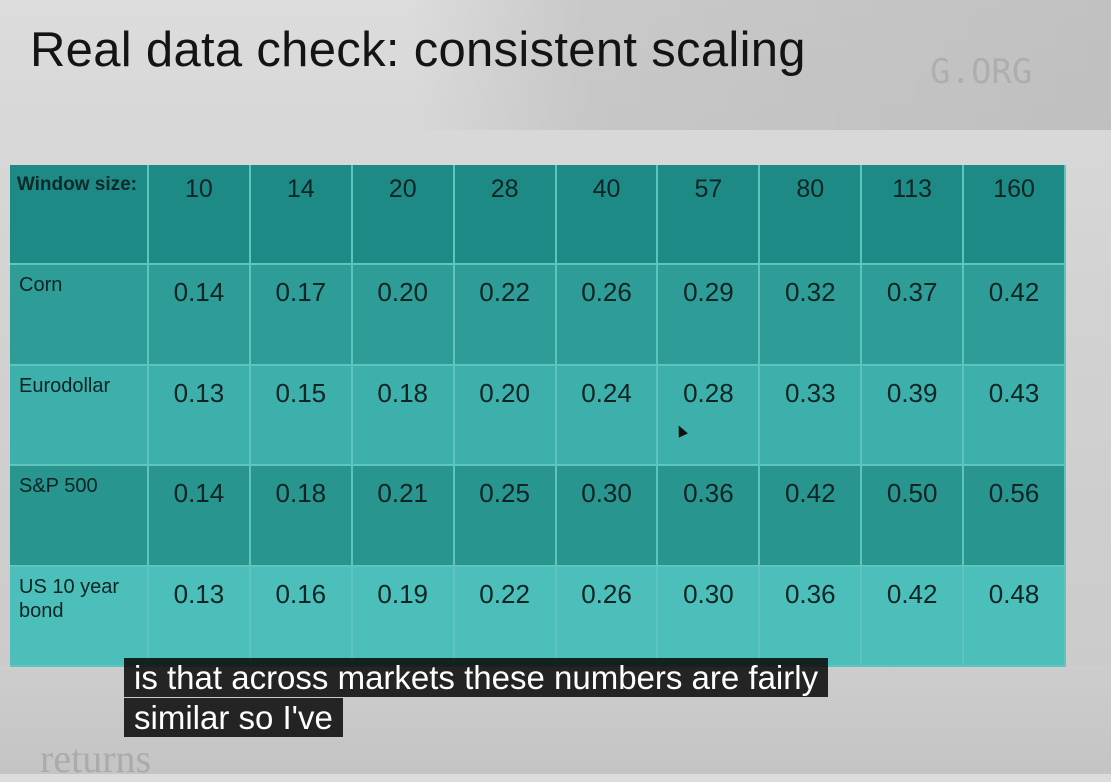 The width and height of the screenshot is (1111, 782). Describe the element at coordinates (1014, 593) in the screenshot. I see `table-value: 0.48` at that location.